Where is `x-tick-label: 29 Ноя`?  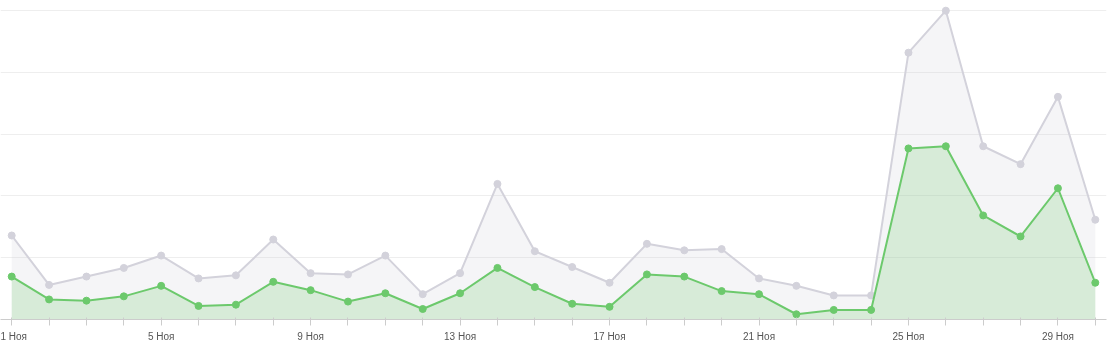 x-tick-label: 29 Ноя is located at coordinates (1057, 336).